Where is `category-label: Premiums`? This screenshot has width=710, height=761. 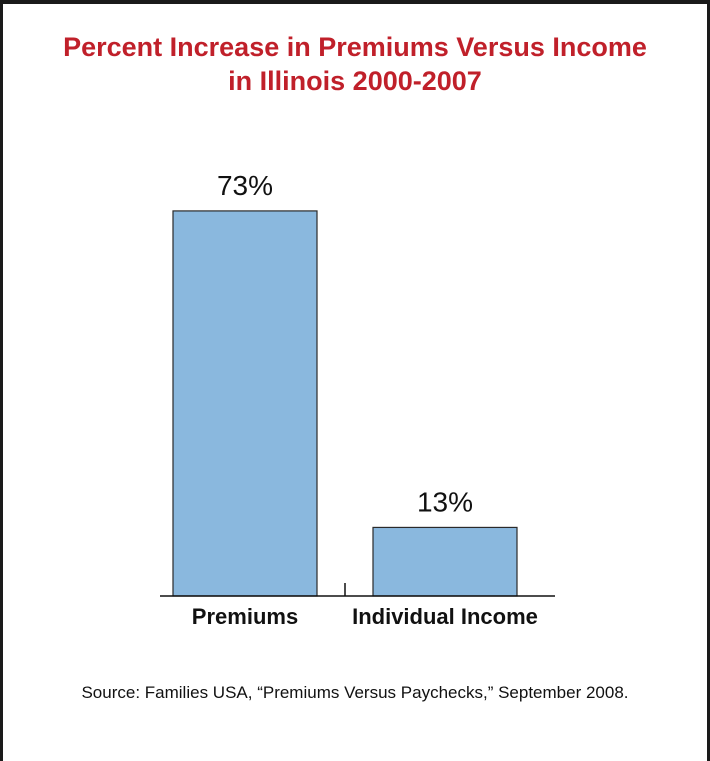
category-label: Premiums is located at coordinates (245, 616).